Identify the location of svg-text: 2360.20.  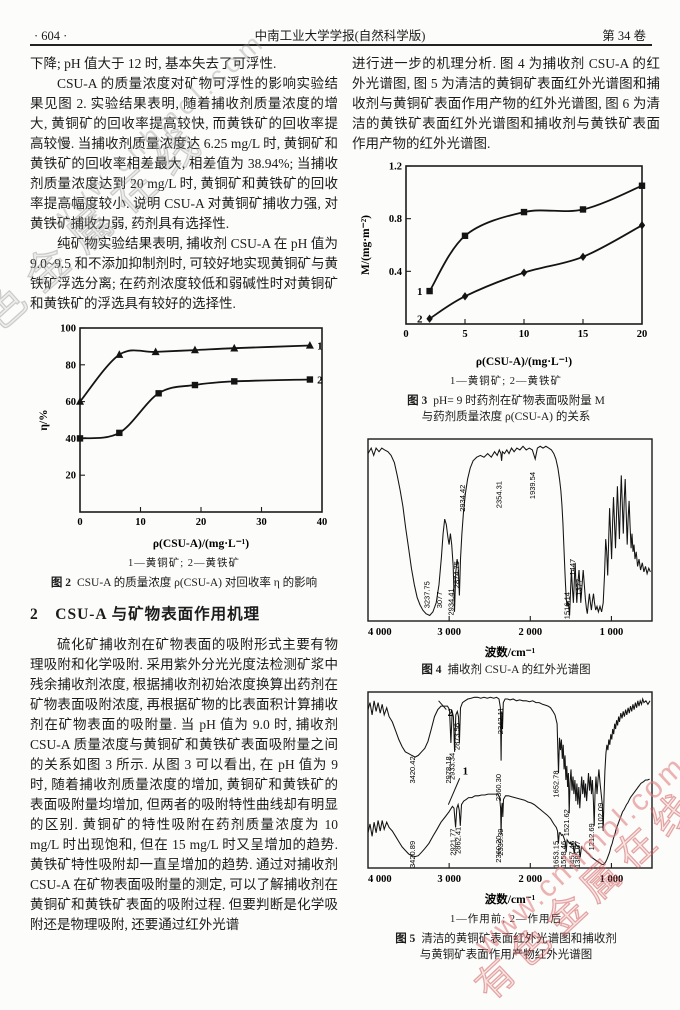
(498, 849).